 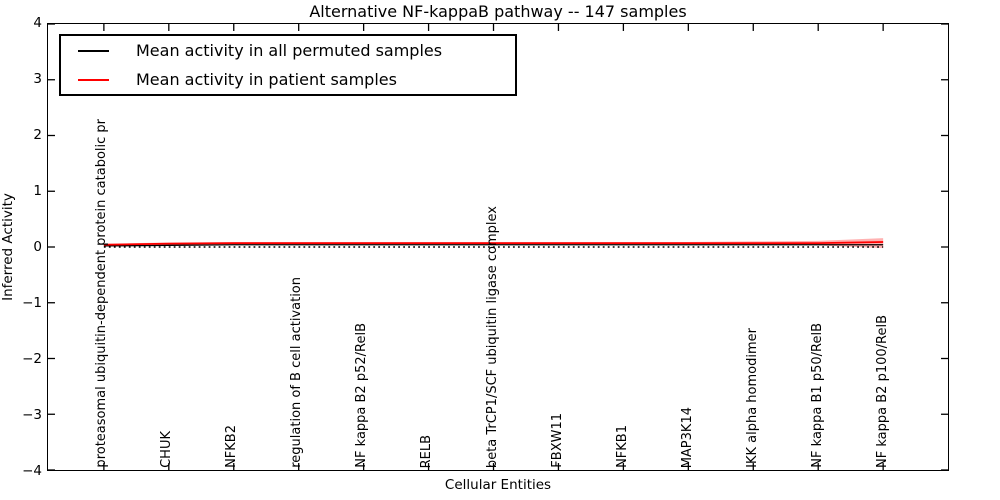 What do you see at coordinates (93, 79) in the screenshot?
I see `legend-patient-line-sample` at bounding box center [93, 79].